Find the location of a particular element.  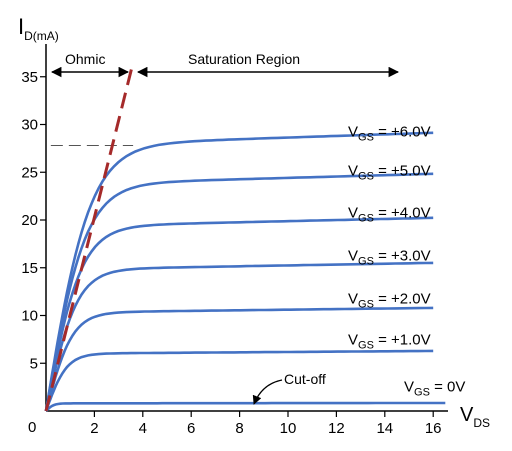

ohmic-saturation-boundary is located at coordinates (89, 237).